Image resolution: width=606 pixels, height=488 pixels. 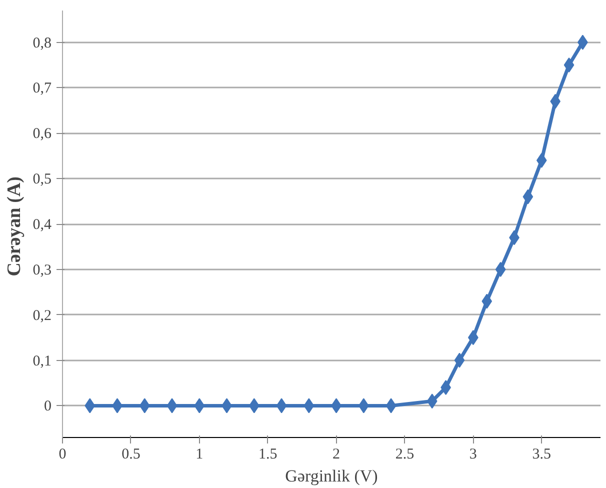 What do you see at coordinates (200, 454) in the screenshot?
I see `x-tick-label: 1` at bounding box center [200, 454].